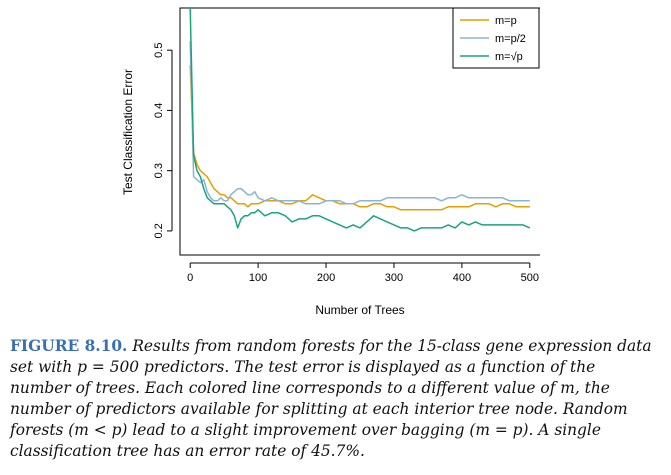 Image resolution: width=671 pixels, height=475 pixels. I want to click on x-axis: 0 100 200 300 400 500, so click(363, 273).